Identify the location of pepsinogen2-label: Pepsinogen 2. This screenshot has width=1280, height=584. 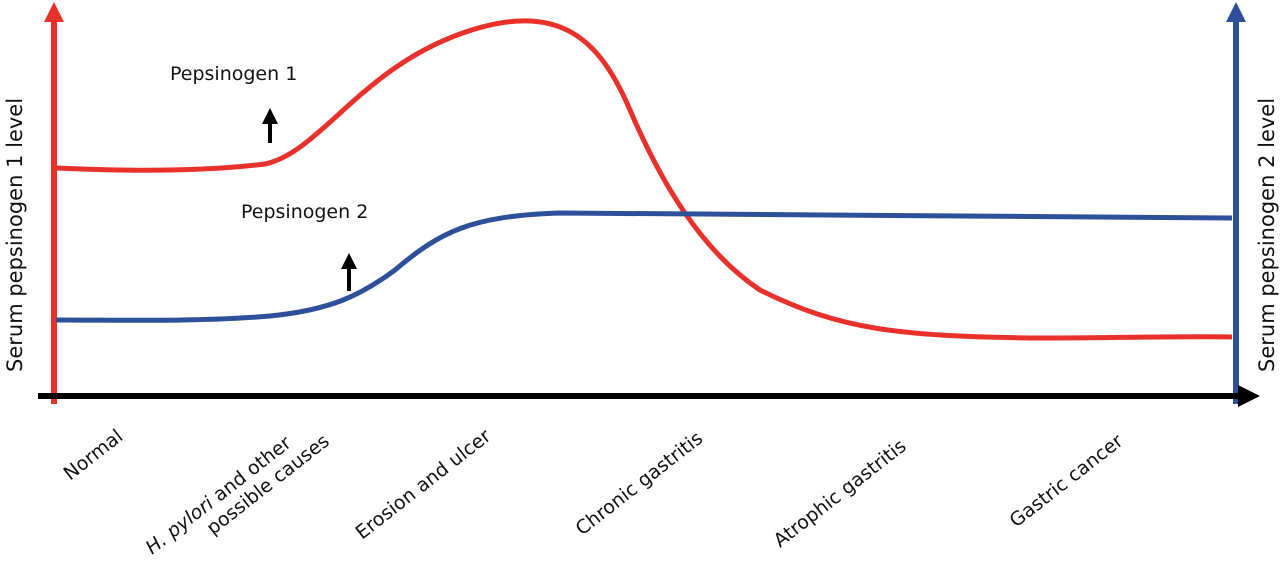
(304, 212).